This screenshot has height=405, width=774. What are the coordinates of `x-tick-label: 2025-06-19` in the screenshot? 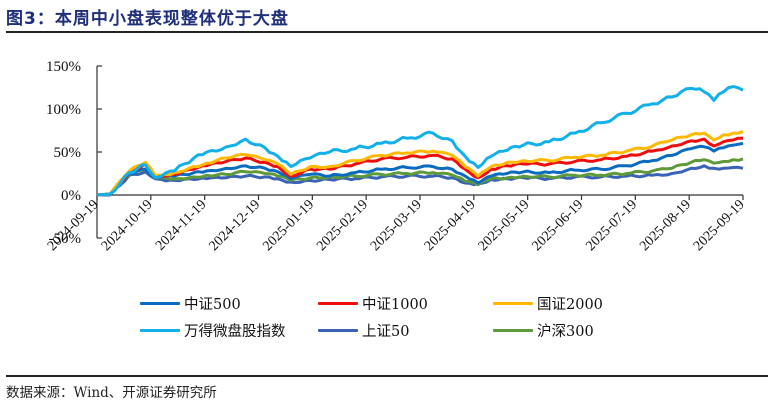 It's located at (558, 225).